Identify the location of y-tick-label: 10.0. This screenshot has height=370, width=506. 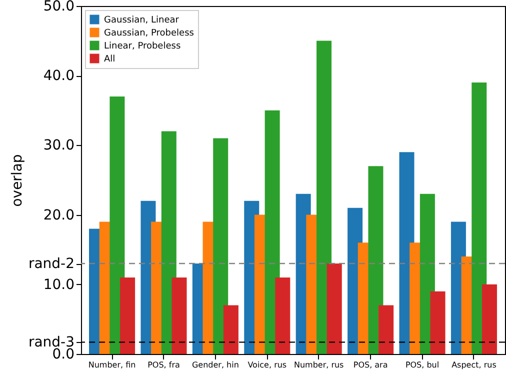
(58, 284).